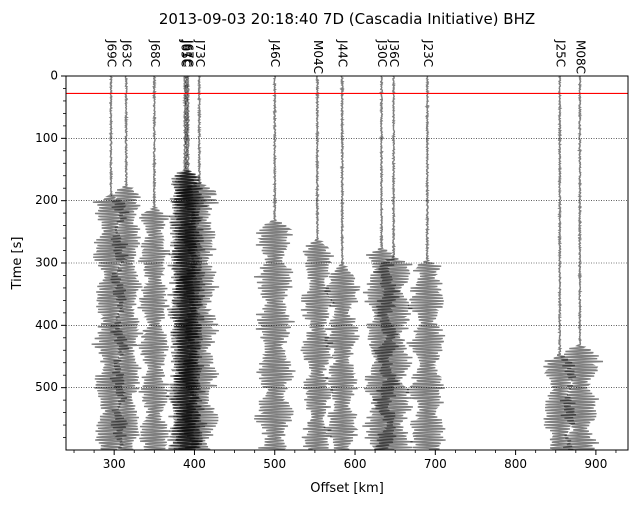  I want to click on station-label: J44C, so click(343, 53).